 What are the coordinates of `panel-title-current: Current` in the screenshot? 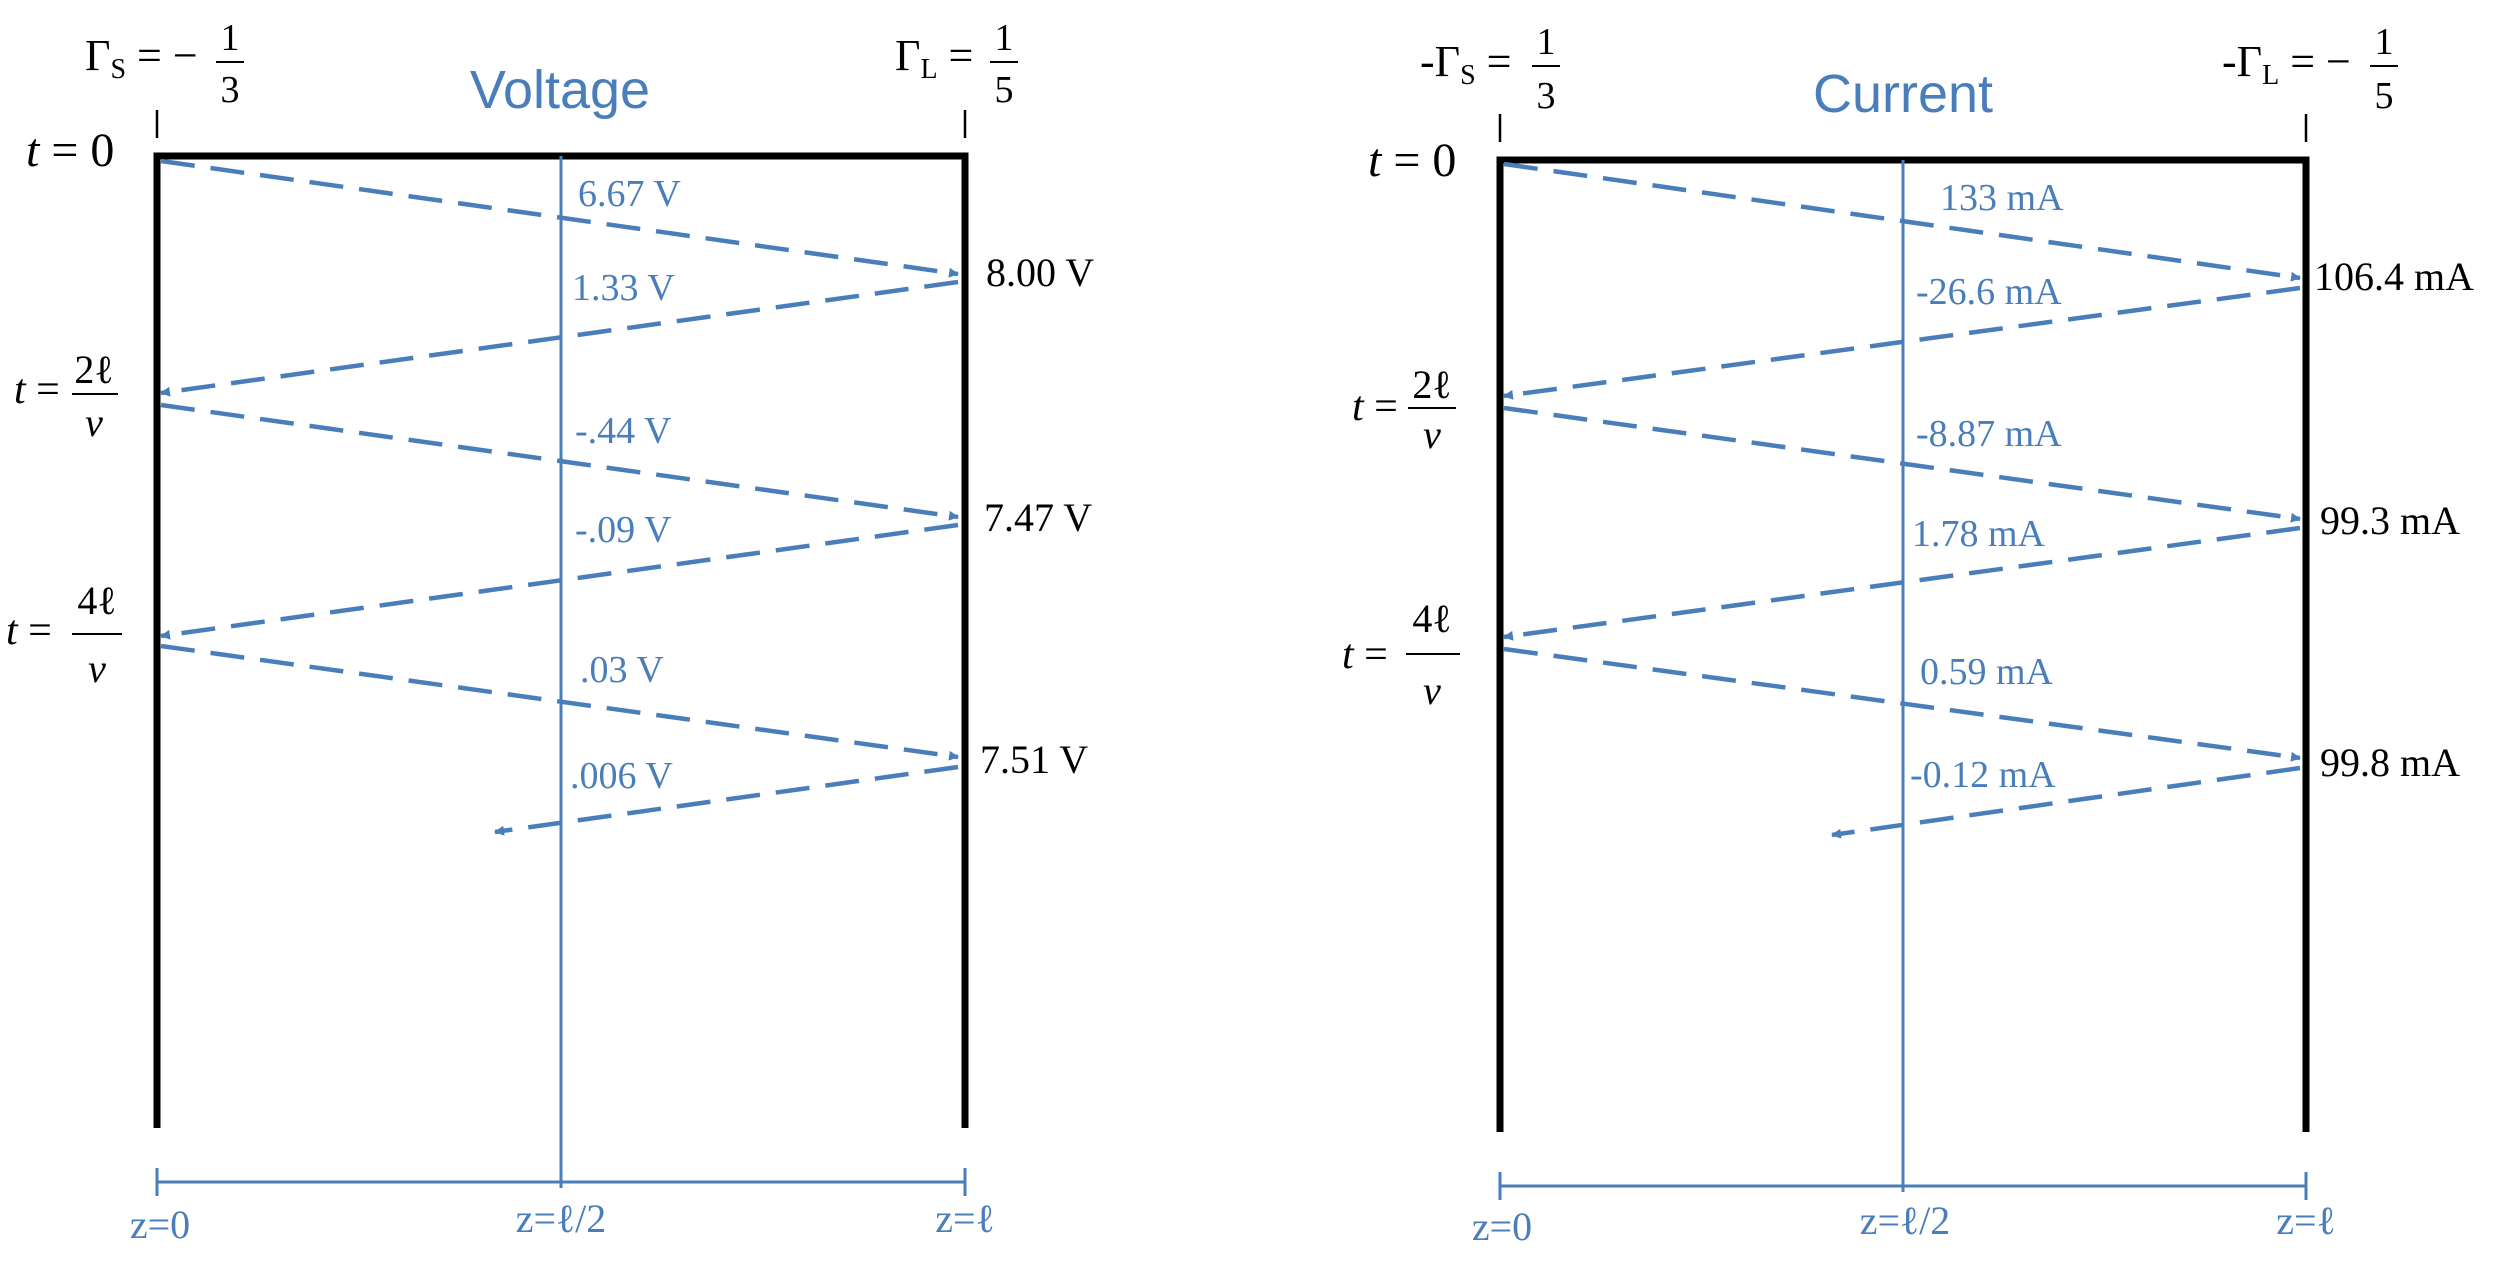 It's located at (1903, 94).